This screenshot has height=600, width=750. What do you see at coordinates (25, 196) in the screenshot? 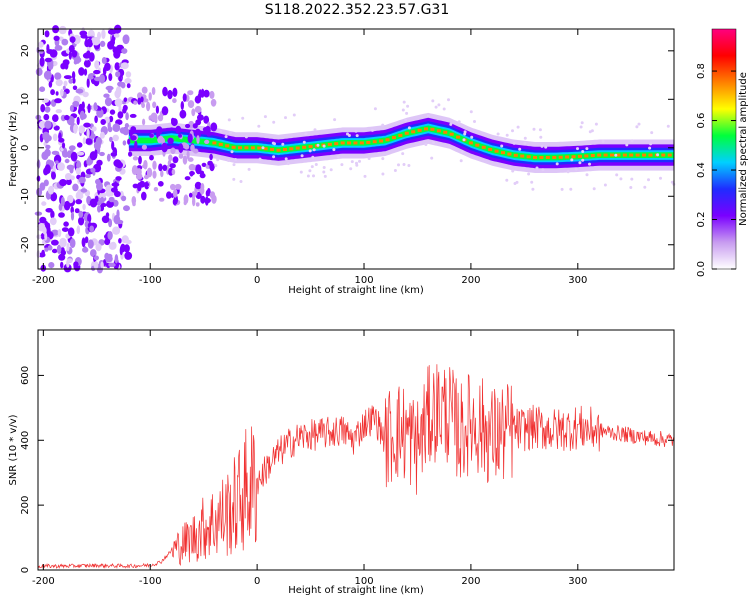
I see `spectrogram-y-tick-label: -10` at bounding box center [25, 196].